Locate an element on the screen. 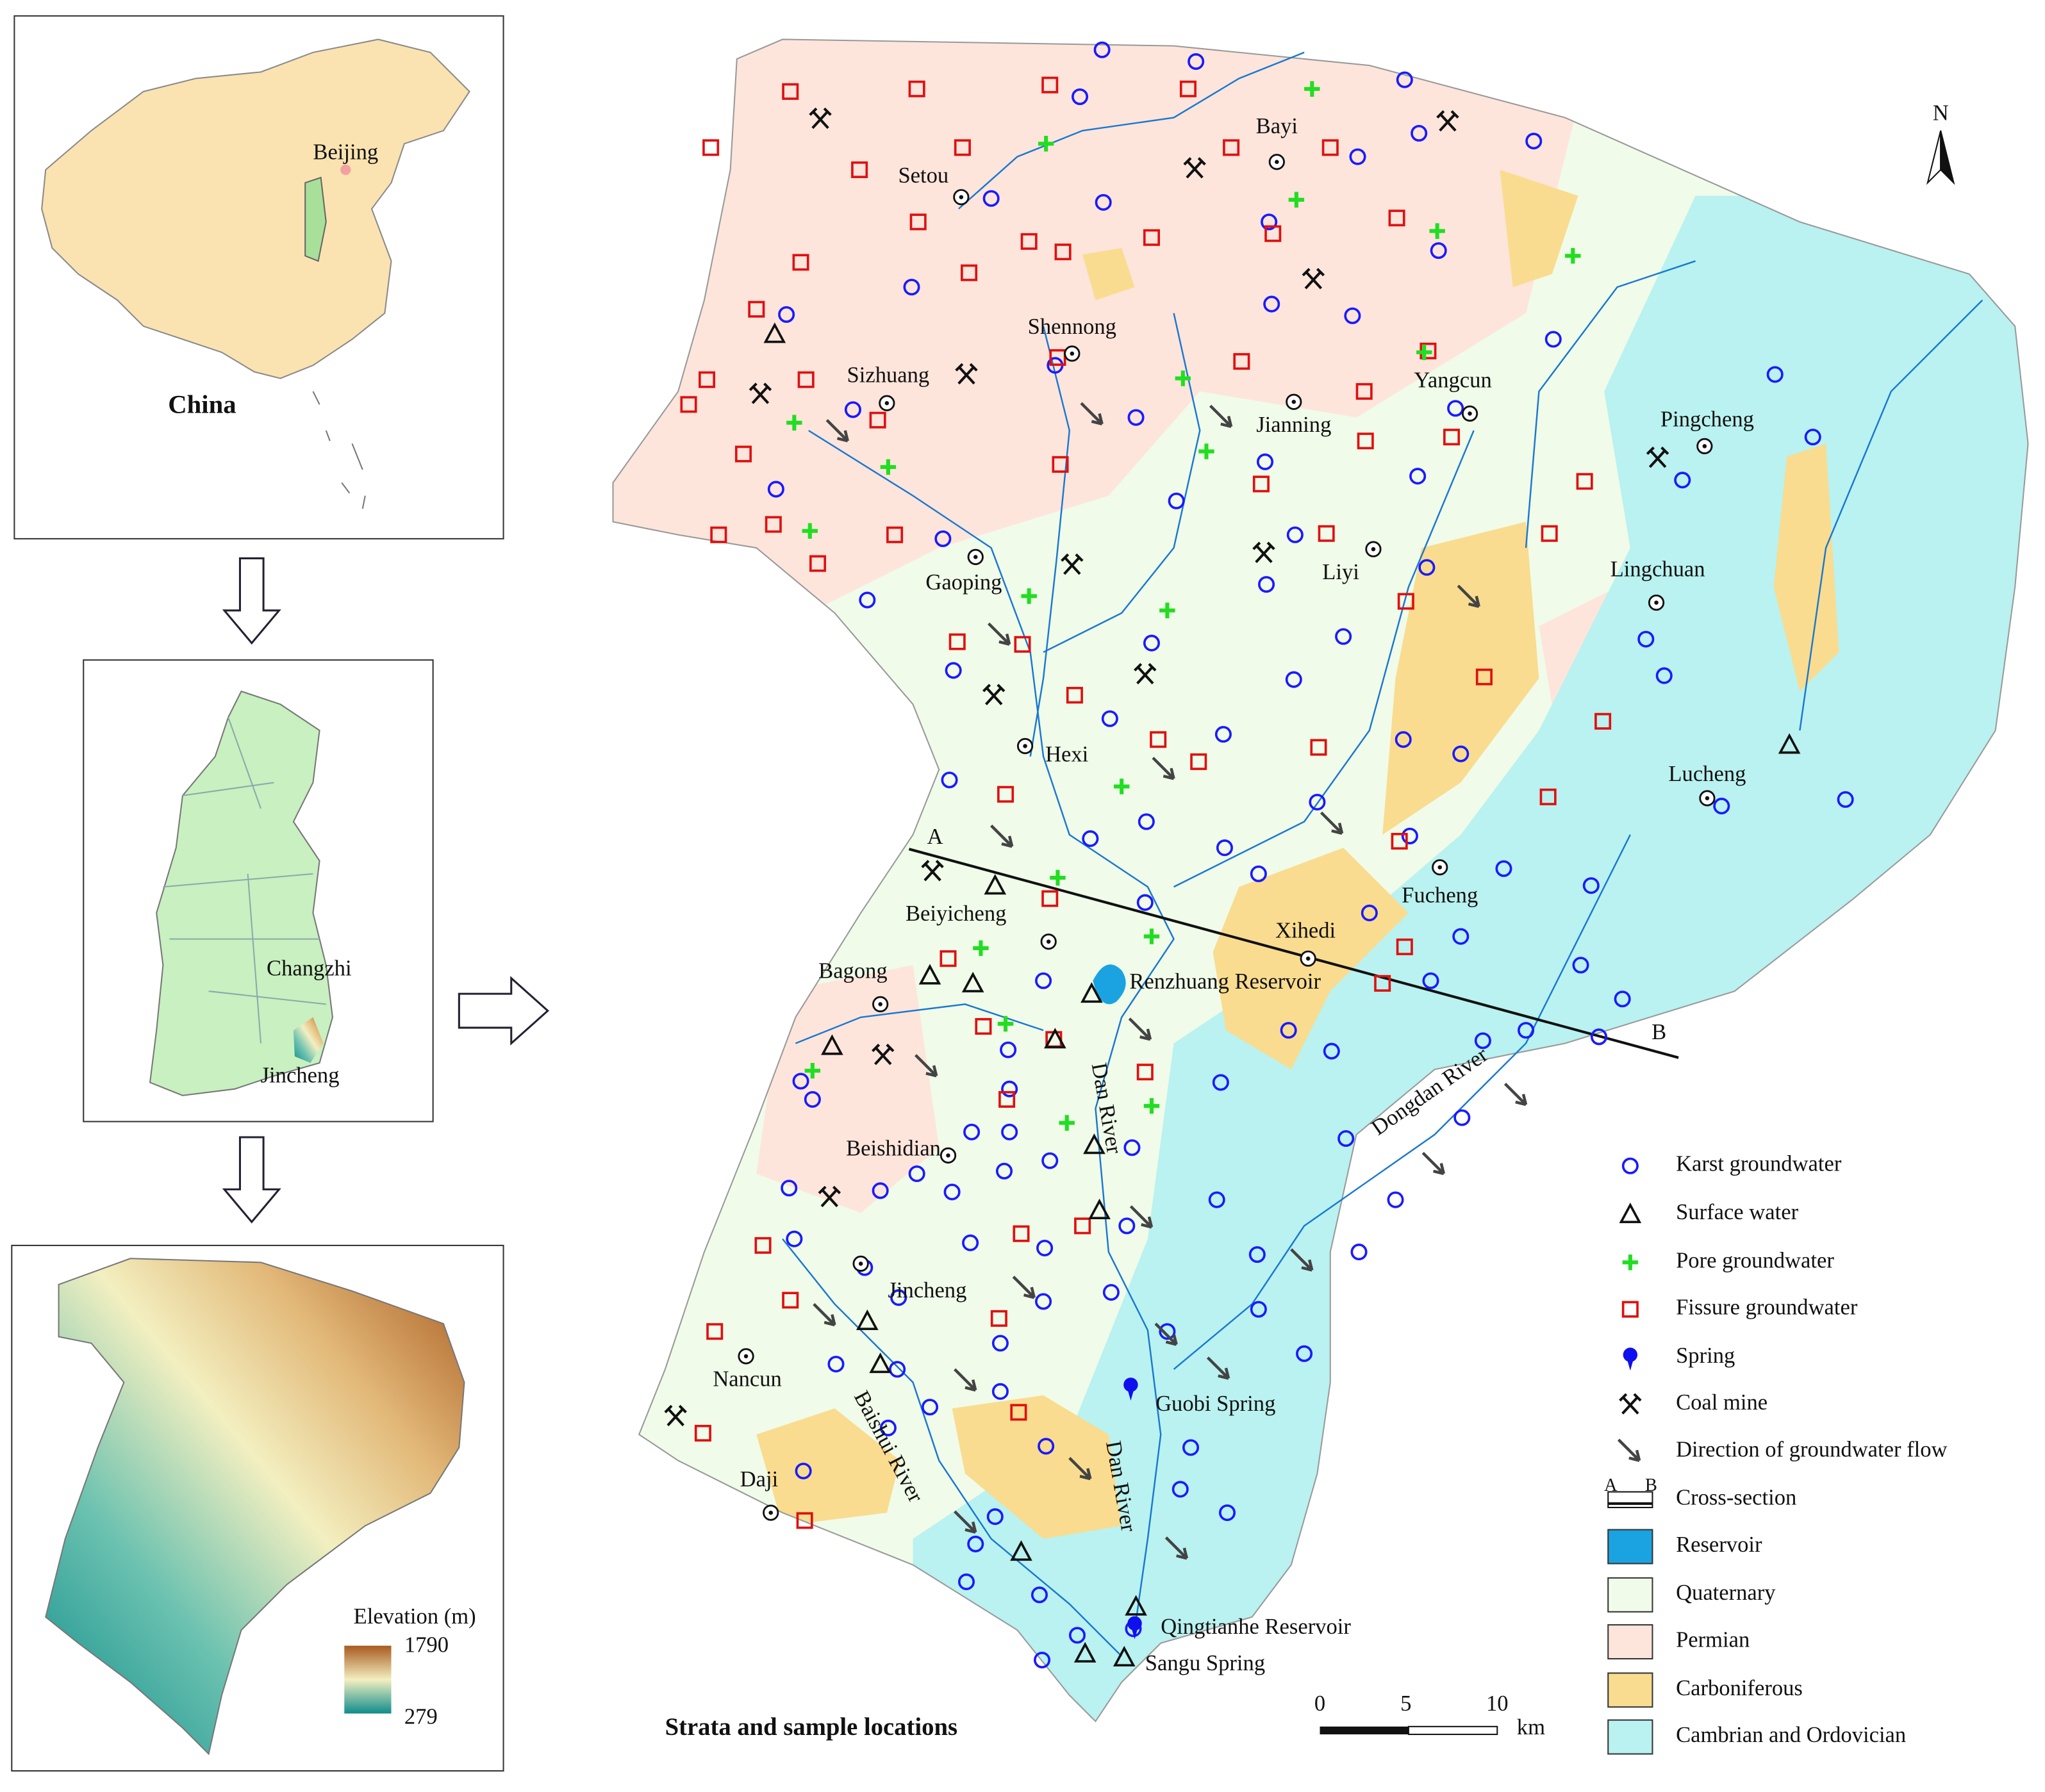  province-shape is located at coordinates (241, 893).